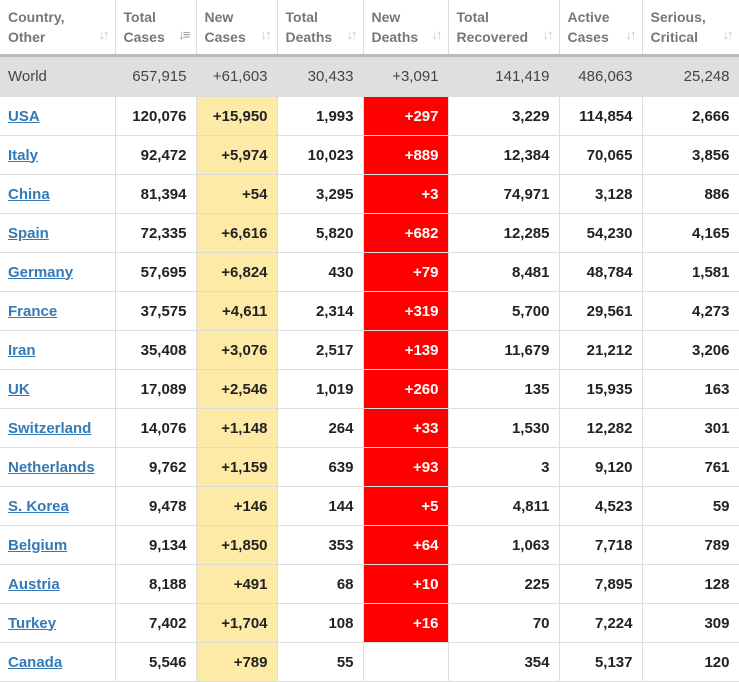 The height and width of the screenshot is (682, 739). Describe the element at coordinates (690, 545) in the screenshot. I see `serious-critical-cell: 789` at that location.